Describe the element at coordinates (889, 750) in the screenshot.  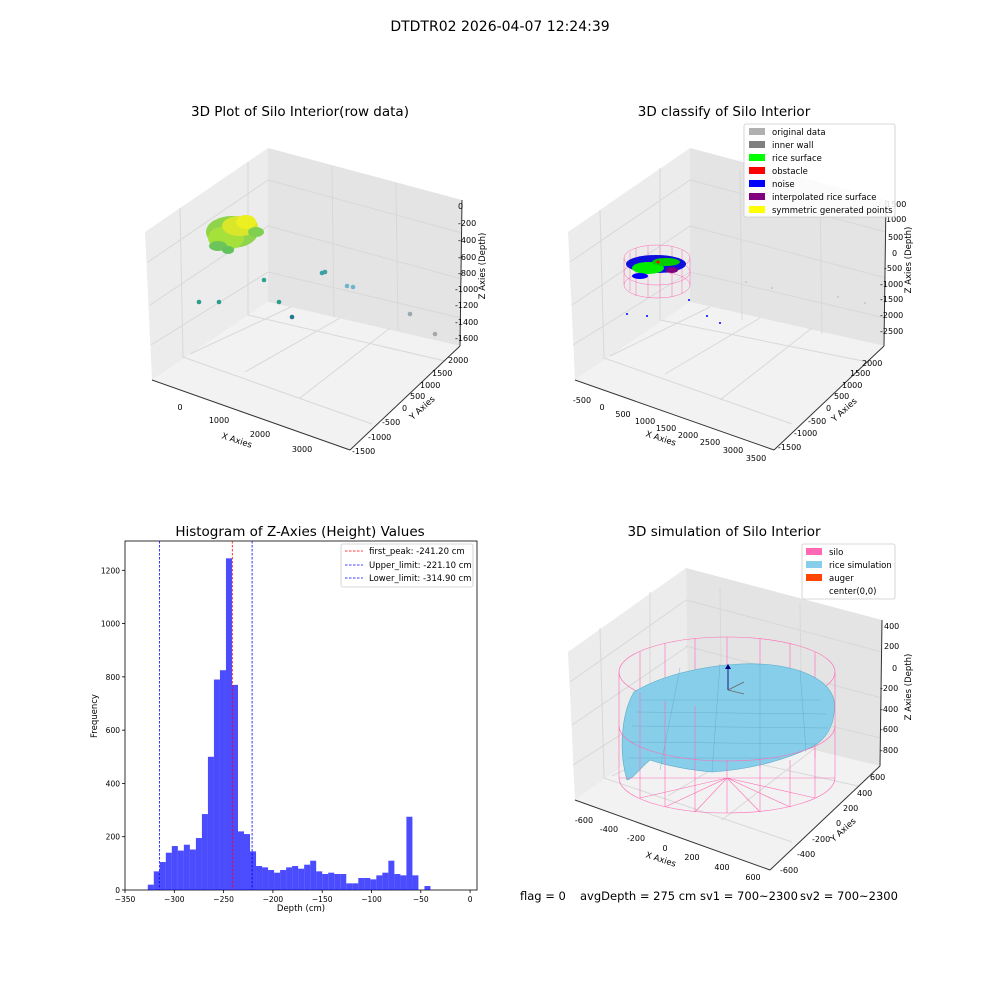
I see `svg-text: -800` at that location.